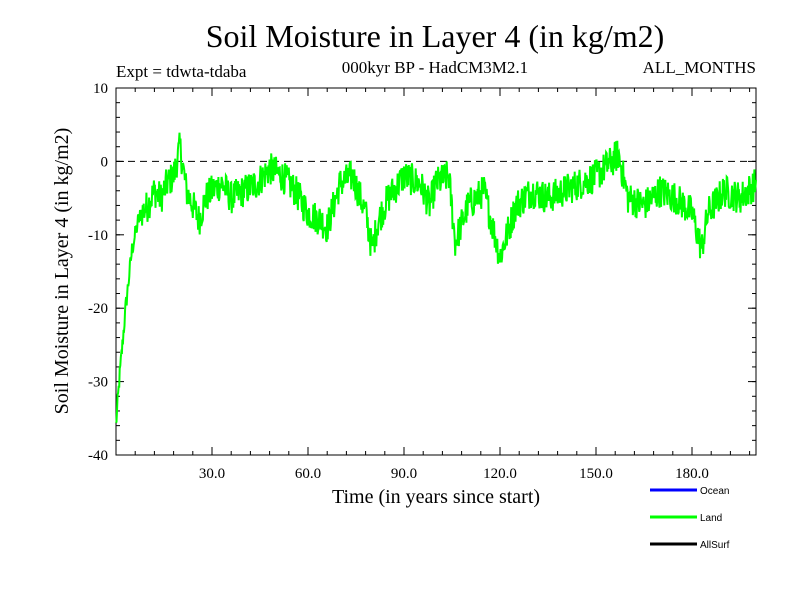 This screenshot has width=800, height=600. I want to click on chart-title: Soil Moisture in Layer 4 (in kg/m2), so click(435, 36).